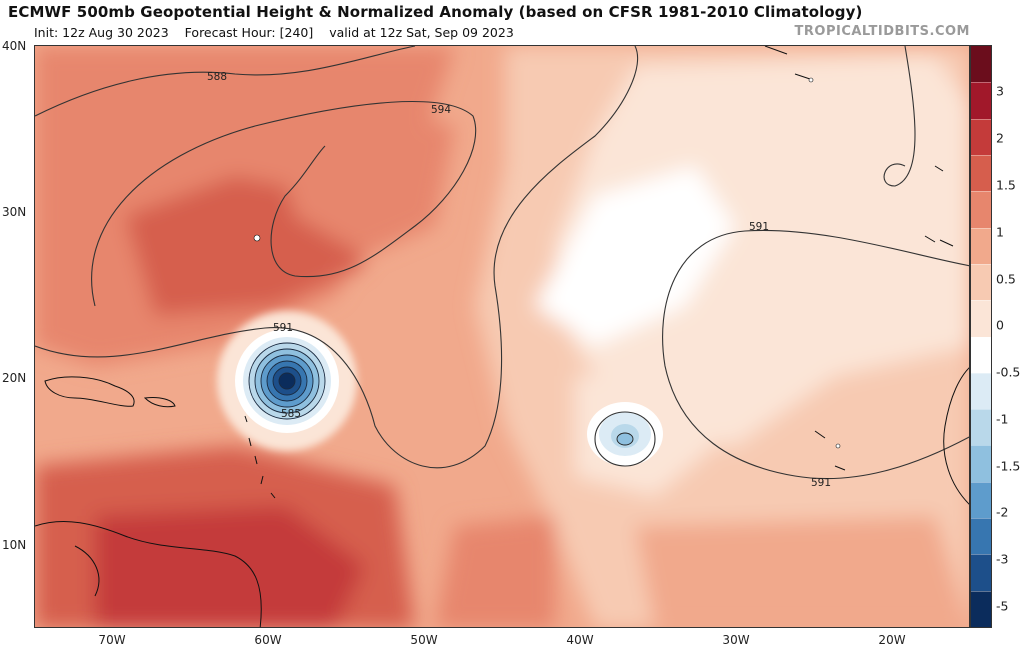 This screenshot has width=1024, height=648. Describe the element at coordinates (14, 378) in the screenshot. I see `lat-label-20n: 20N` at that location.